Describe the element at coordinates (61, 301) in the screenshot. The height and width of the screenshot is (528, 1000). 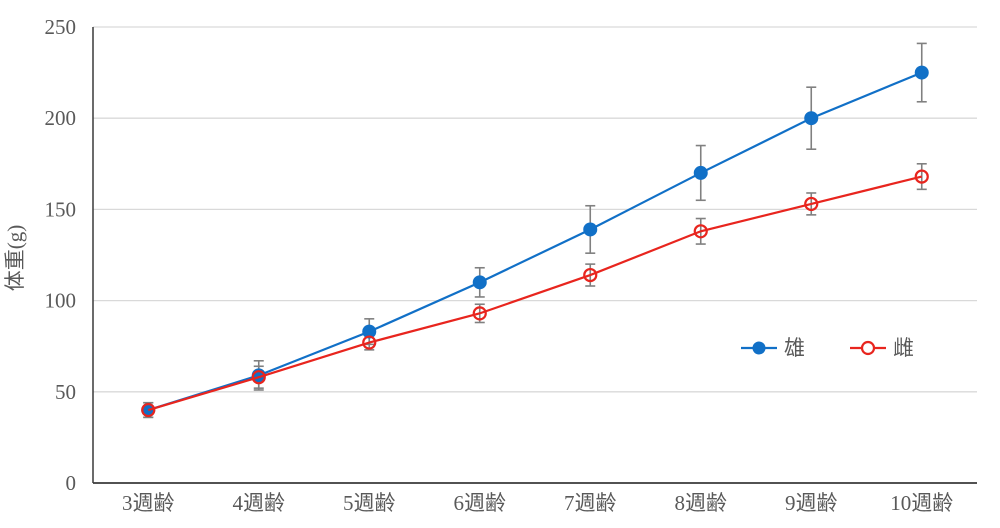
I see `y-tick-label: 100` at that location.